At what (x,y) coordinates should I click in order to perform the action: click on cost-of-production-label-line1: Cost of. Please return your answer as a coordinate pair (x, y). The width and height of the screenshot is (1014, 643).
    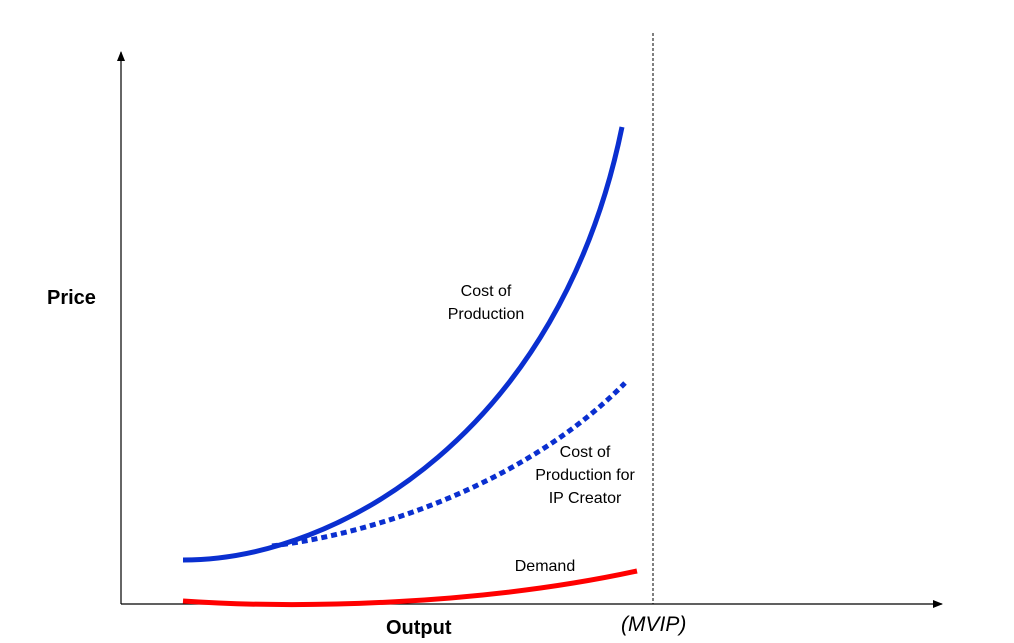
    Looking at the image, I should click on (486, 291).